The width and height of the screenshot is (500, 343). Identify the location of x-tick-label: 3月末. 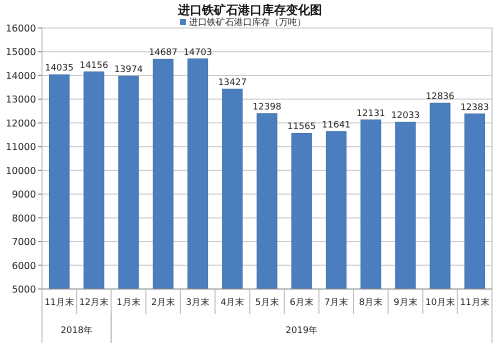
(198, 302).